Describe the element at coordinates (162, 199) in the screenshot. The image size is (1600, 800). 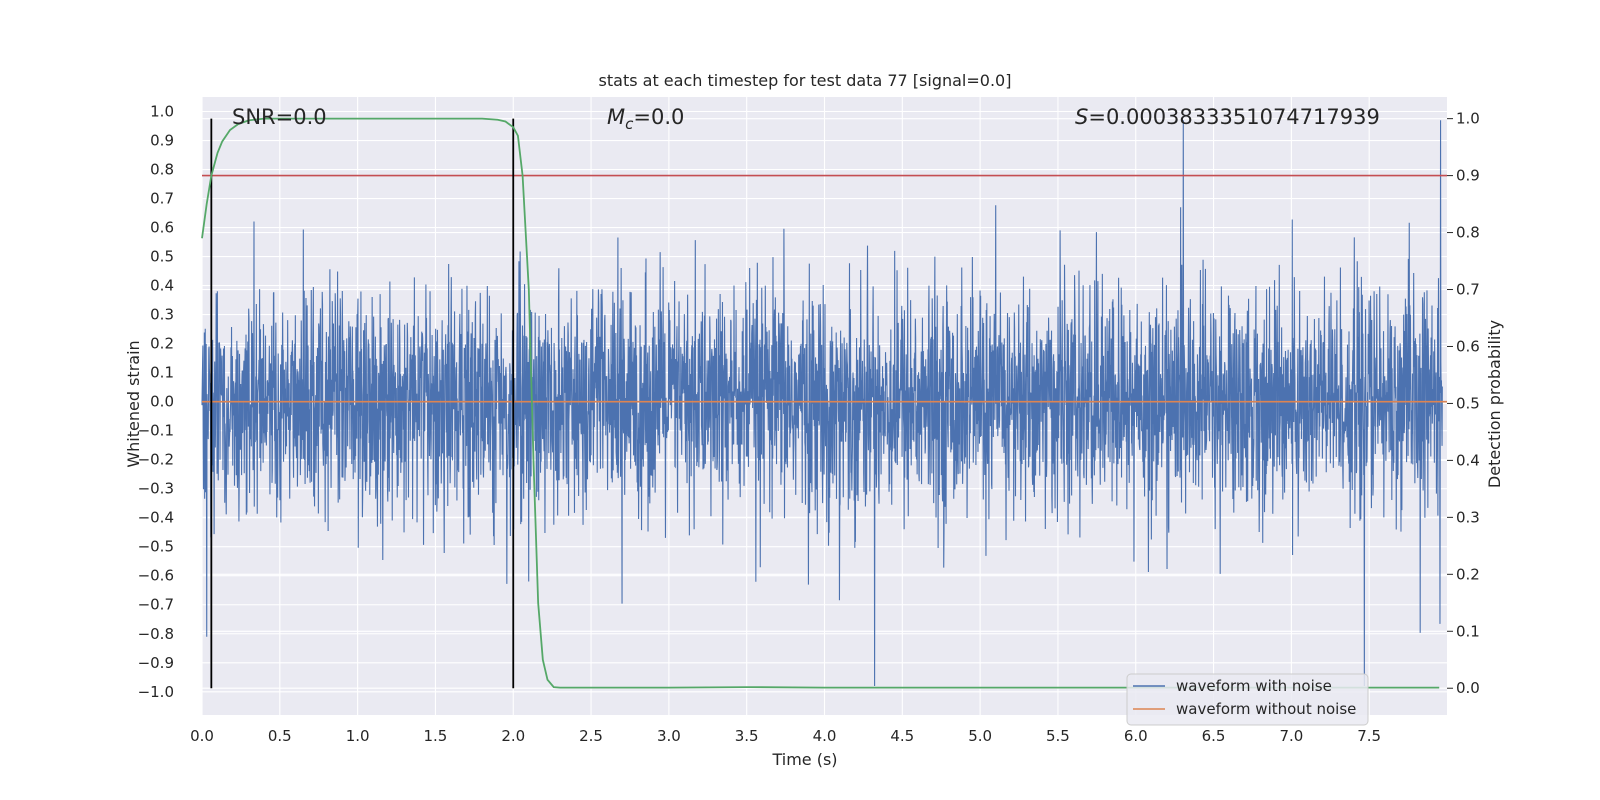
I see `y-tick-label-left: 0.7` at that location.